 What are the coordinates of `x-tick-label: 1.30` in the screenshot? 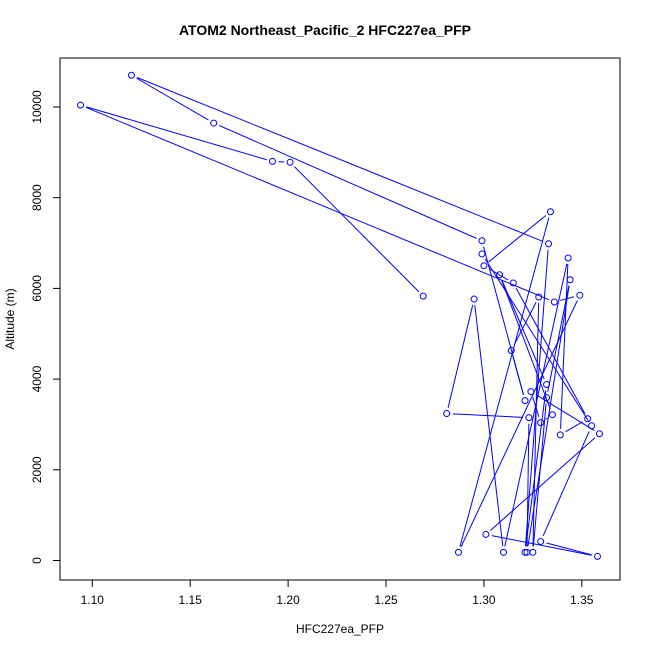 It's located at (484, 600).